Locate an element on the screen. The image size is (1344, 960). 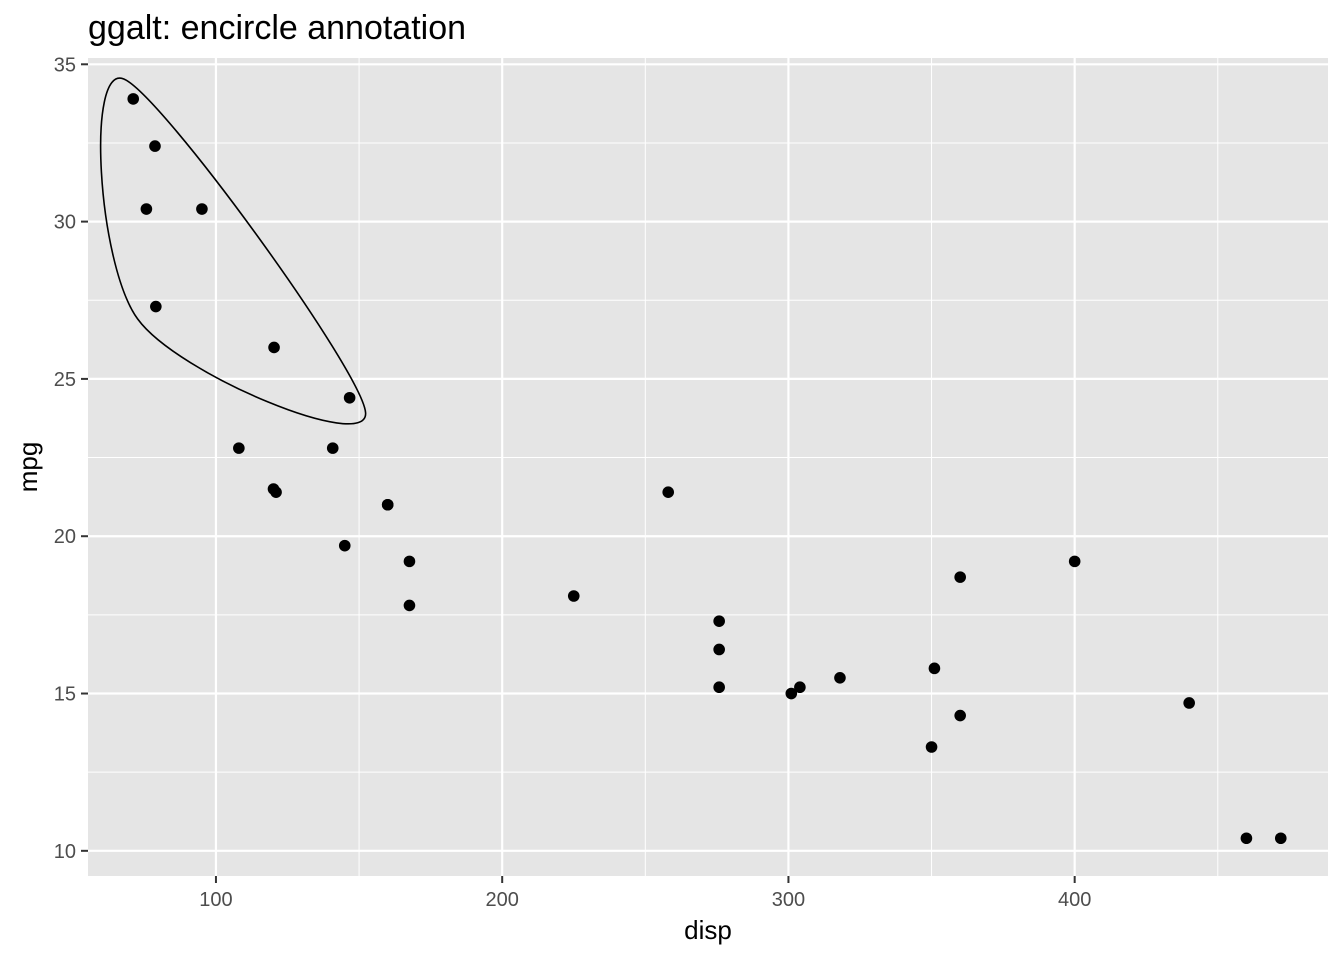
x-tick-label: 200 is located at coordinates (502, 900).